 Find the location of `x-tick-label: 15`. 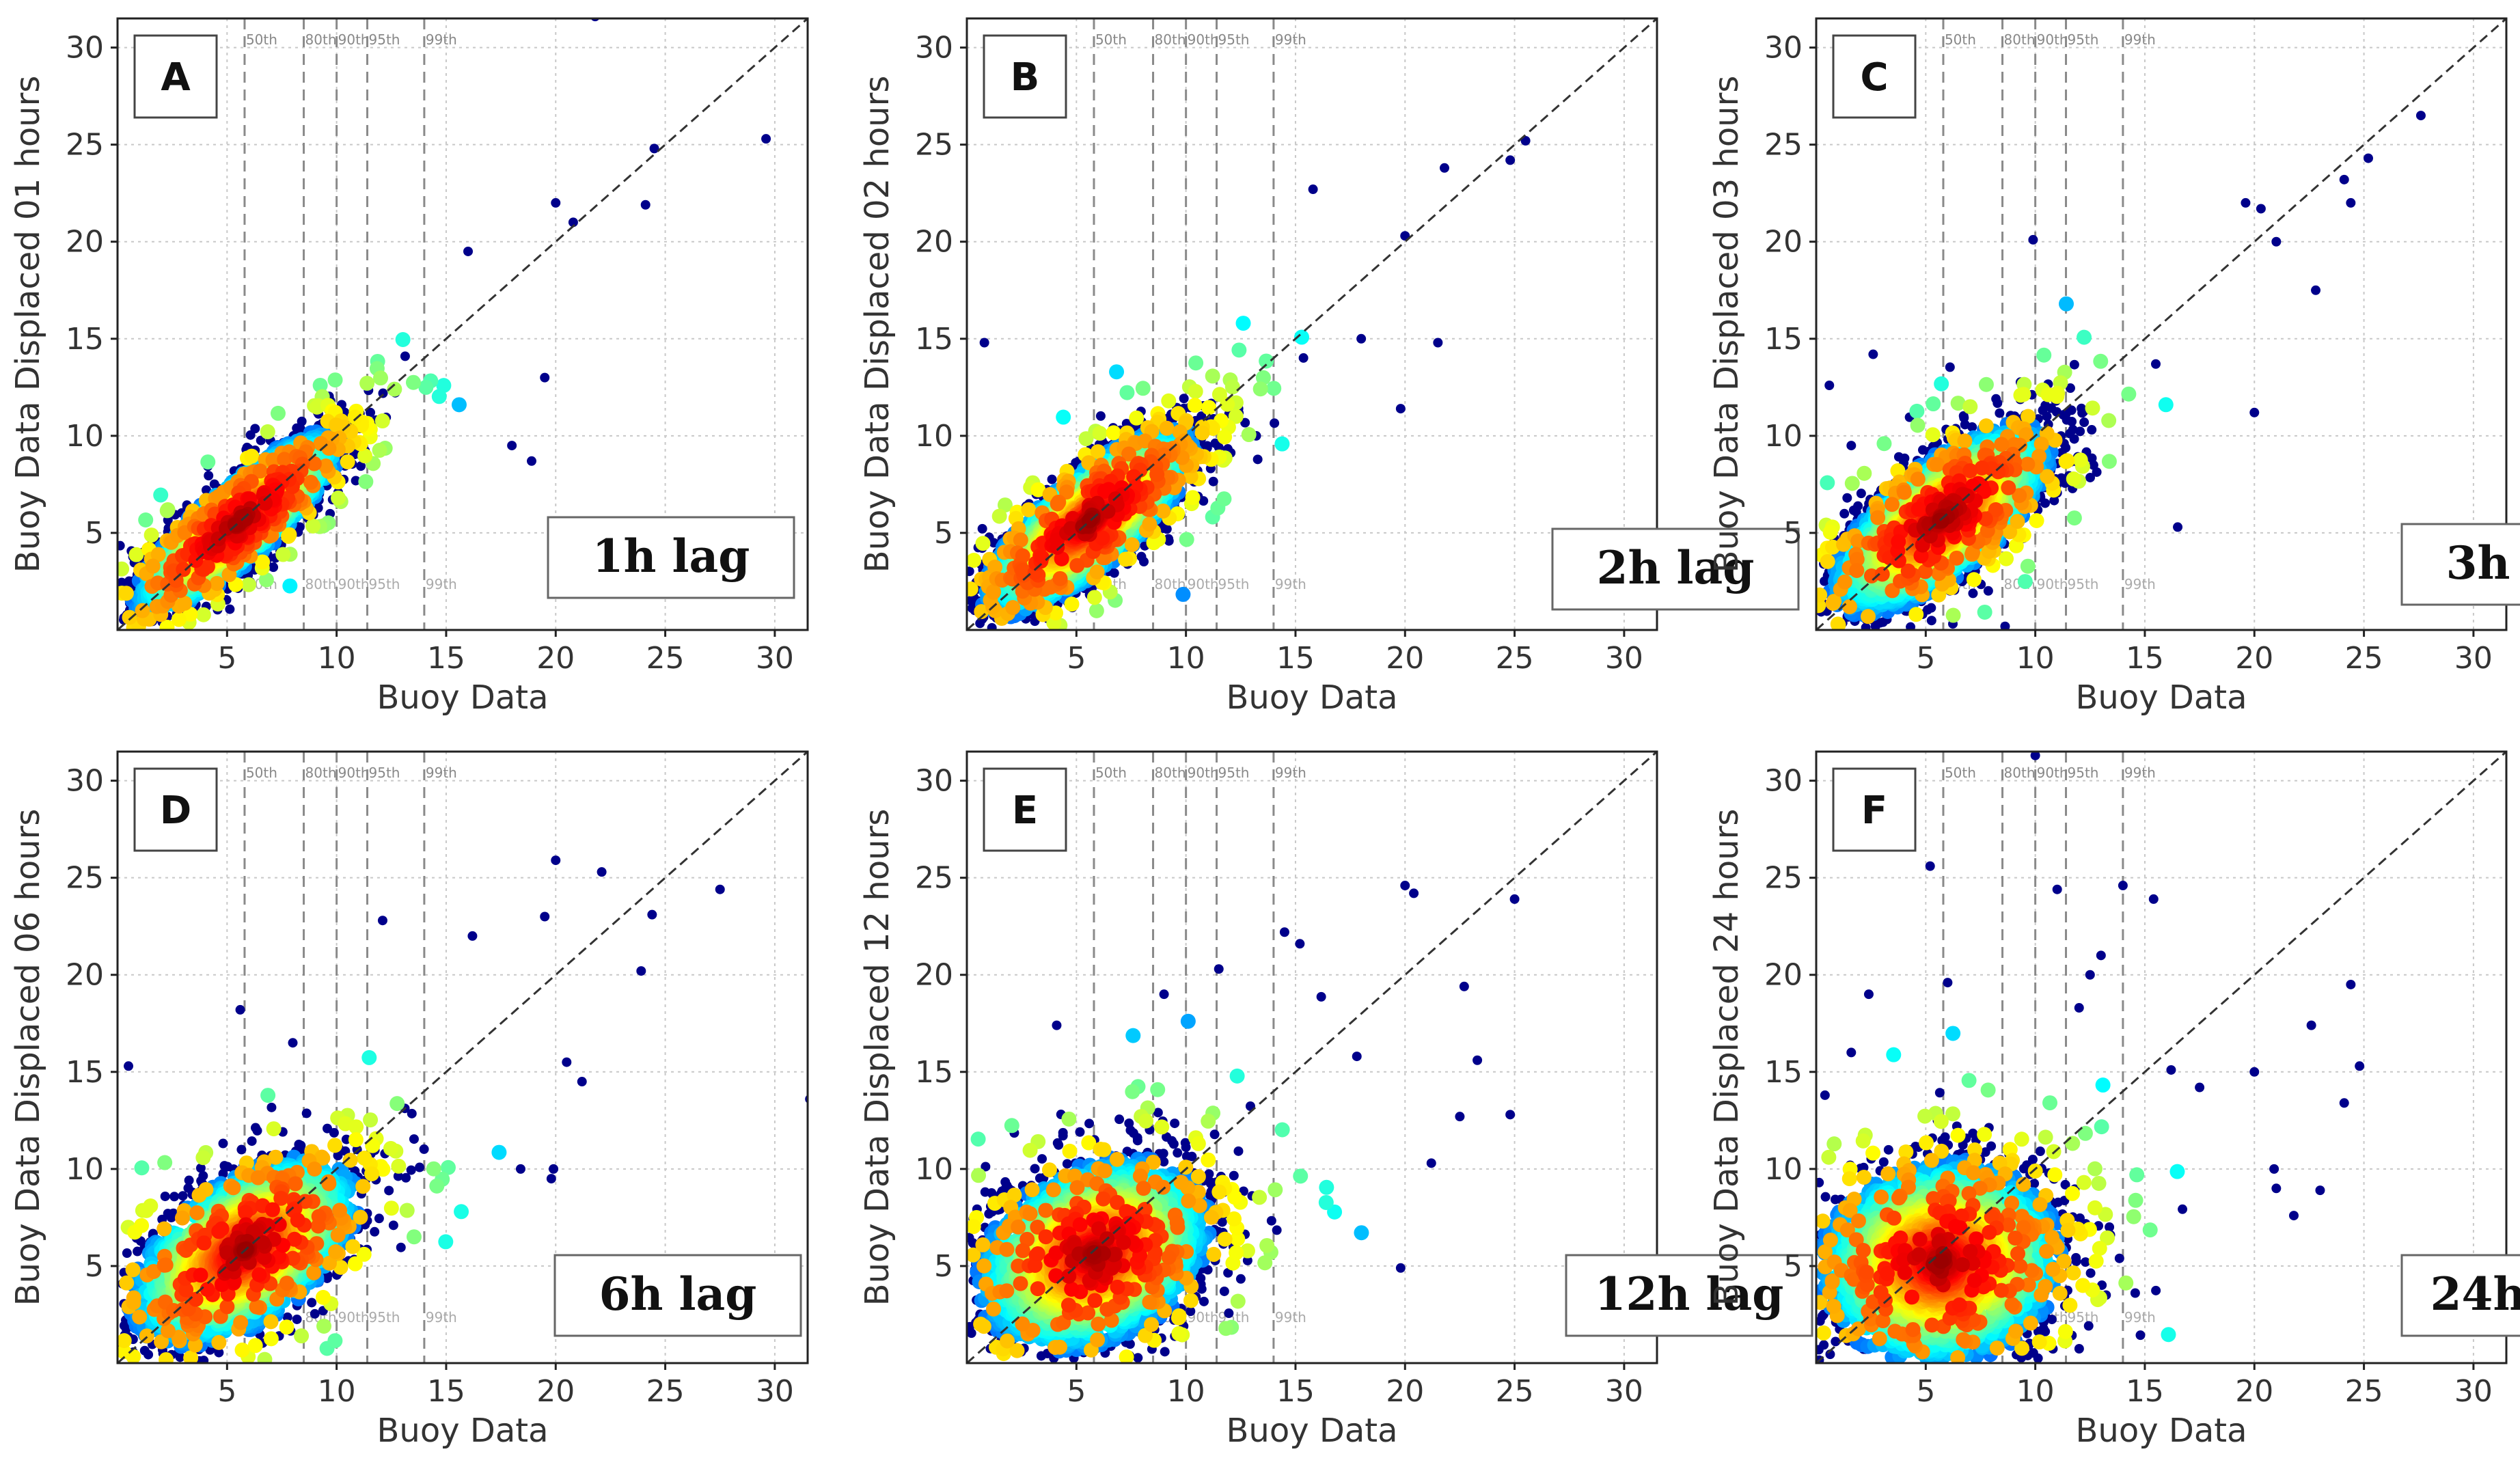

x-tick-label: 15 is located at coordinates (446, 658).